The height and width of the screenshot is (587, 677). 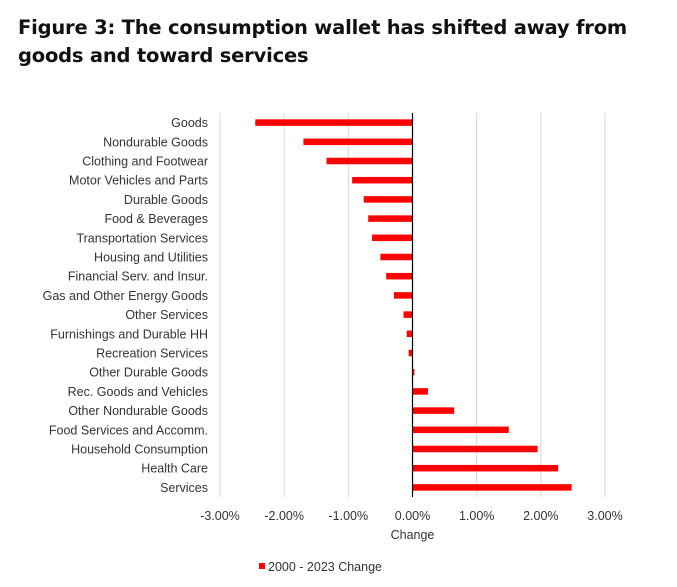 I want to click on x-tick-labels: -3.00% -2.00% -1.00% 0.00% 1.00% 2.00% 3.00%, so click(x=411, y=516).